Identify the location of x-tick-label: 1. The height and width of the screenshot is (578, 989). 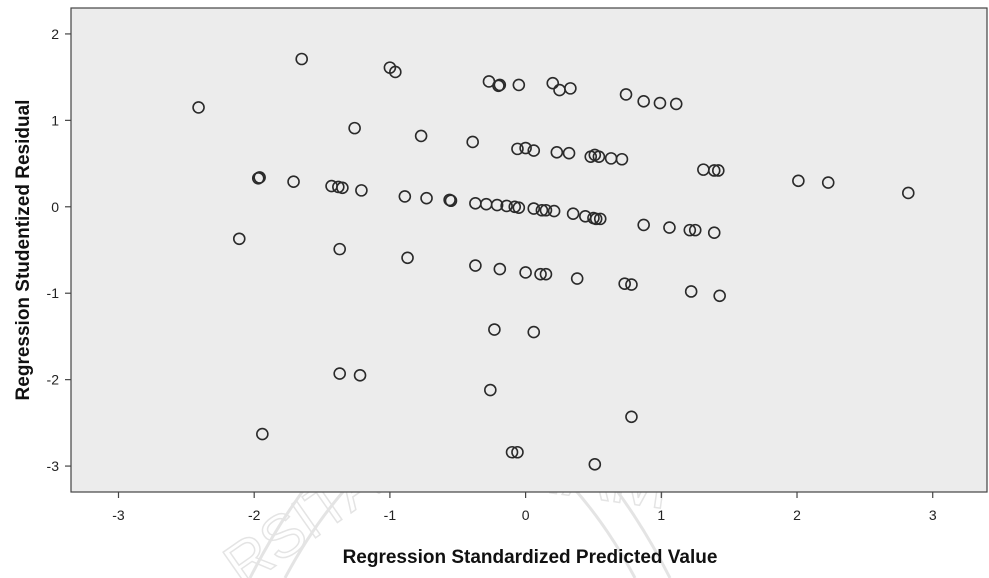
(661, 515).